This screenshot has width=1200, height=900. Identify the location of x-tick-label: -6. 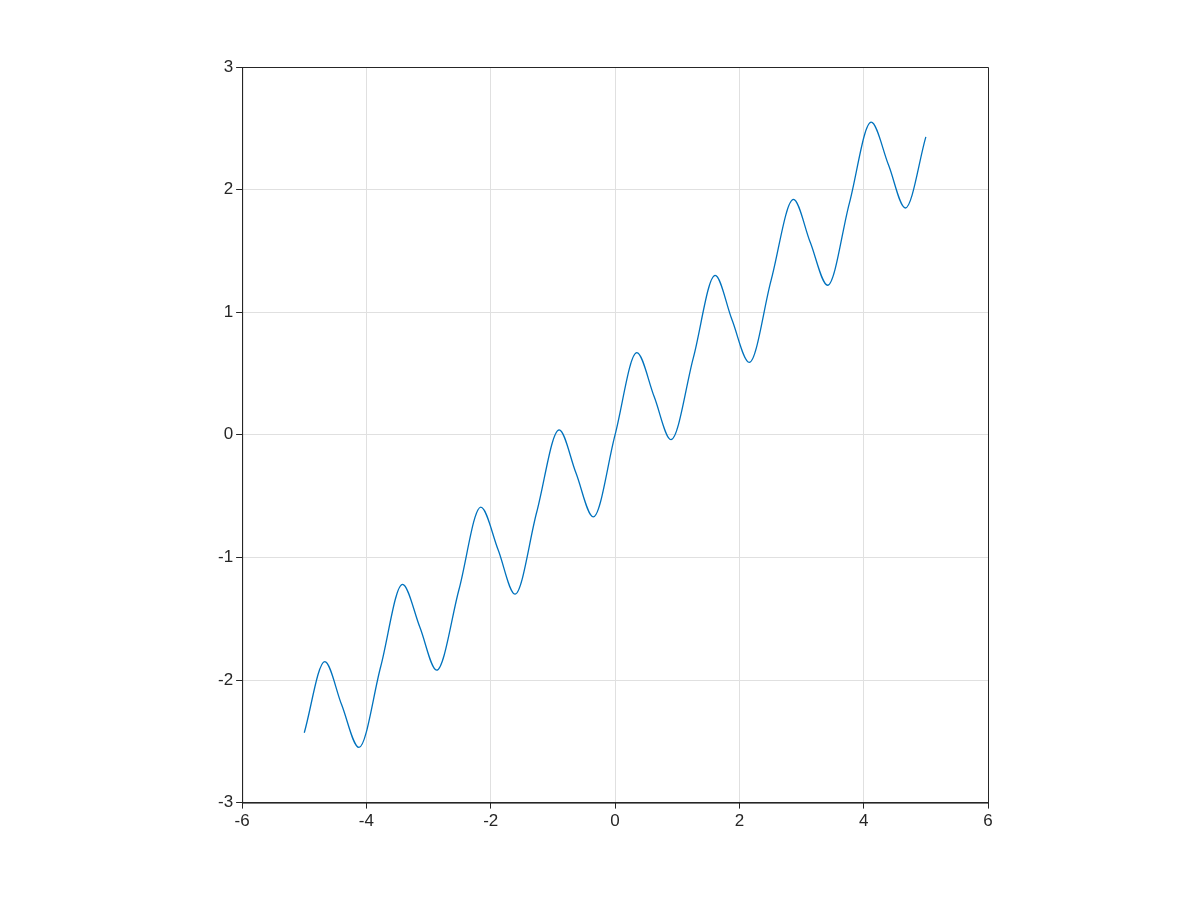
(242, 821).